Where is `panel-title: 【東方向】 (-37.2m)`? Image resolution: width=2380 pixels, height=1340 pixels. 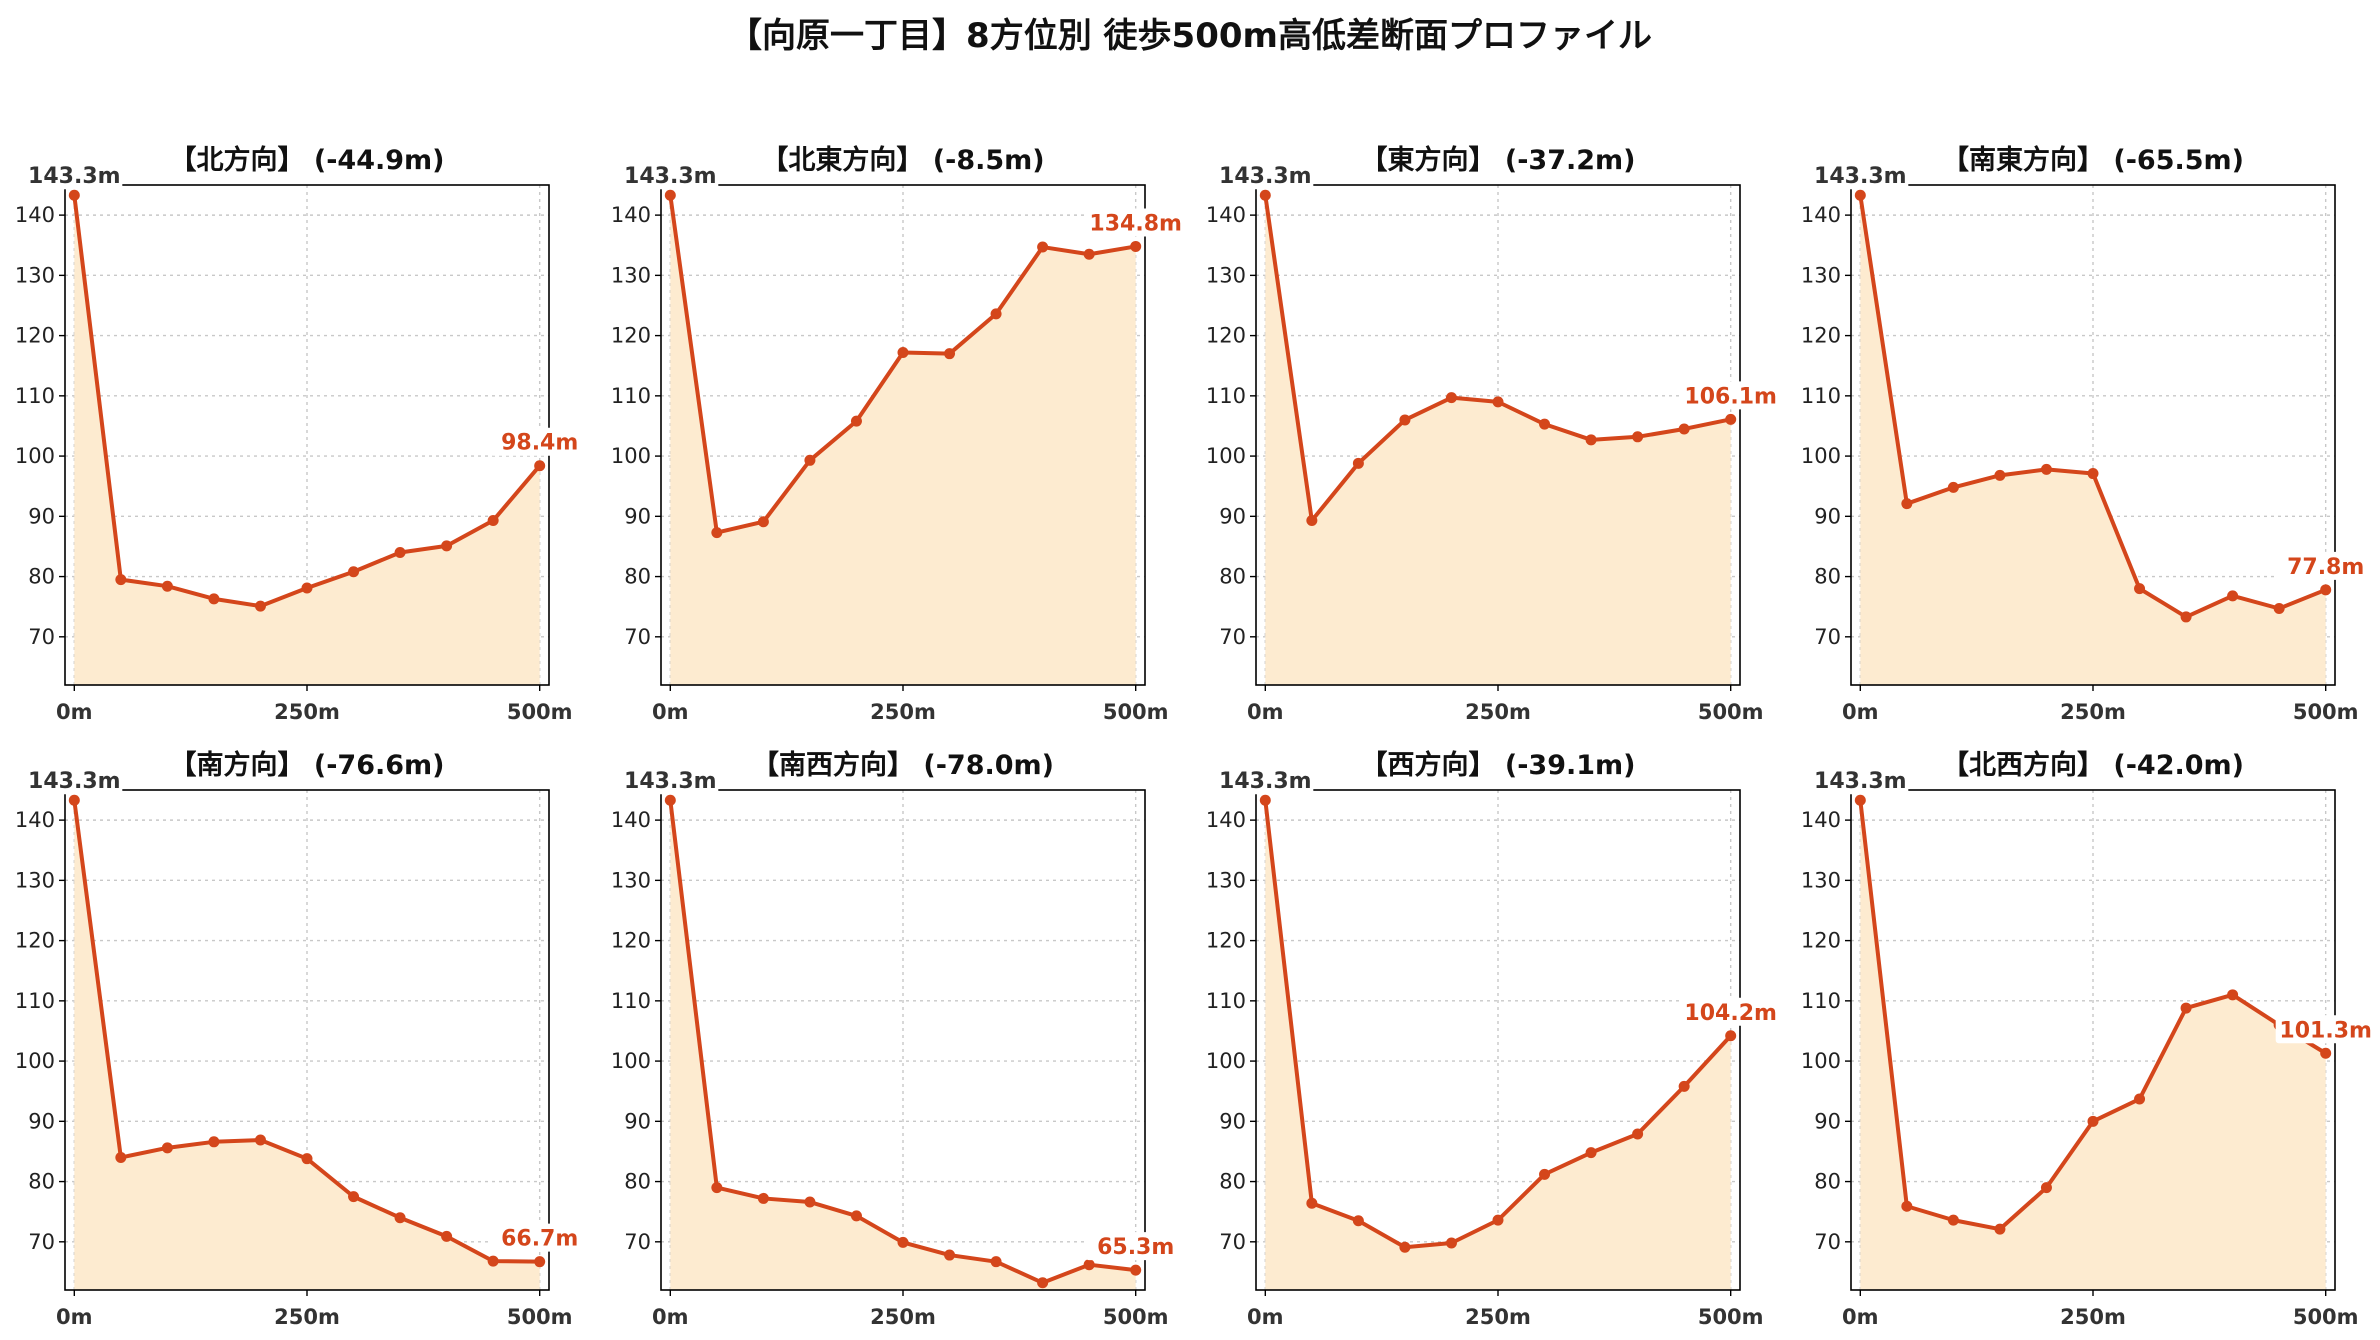 panel-title: 【東方向】 (-37.2m) is located at coordinates (1497, 160).